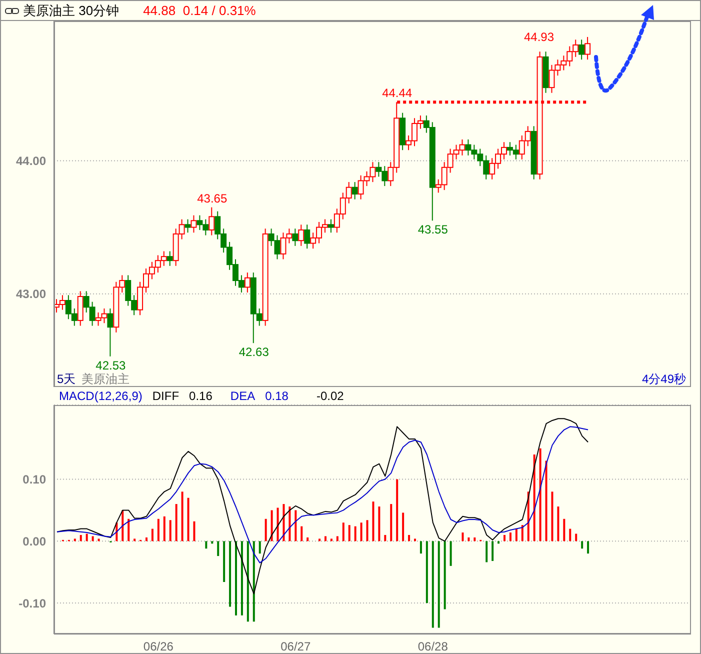 The height and width of the screenshot is (654, 701). I want to click on annotation: 5天, so click(66, 379).